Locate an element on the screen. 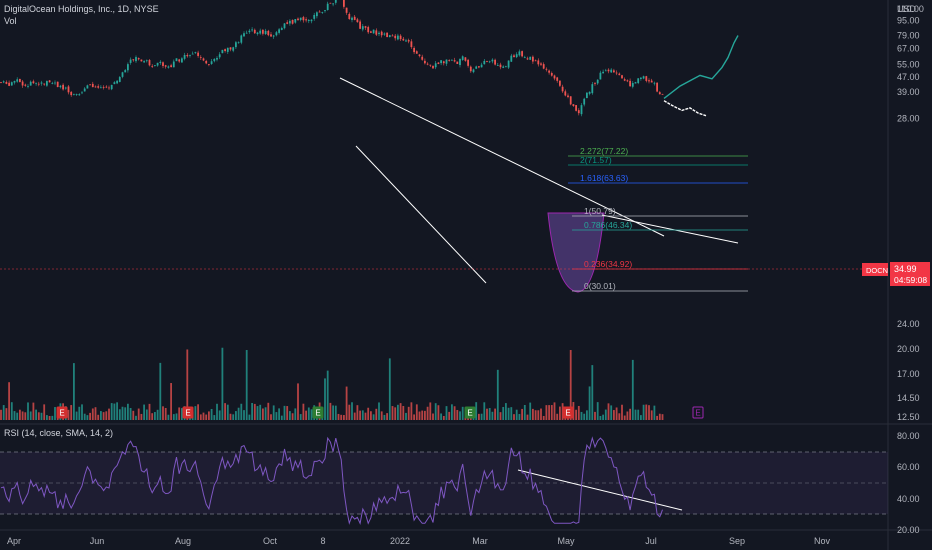 This screenshot has width=932, height=550. ticker-tag-label: DOCN is located at coordinates (877, 270).